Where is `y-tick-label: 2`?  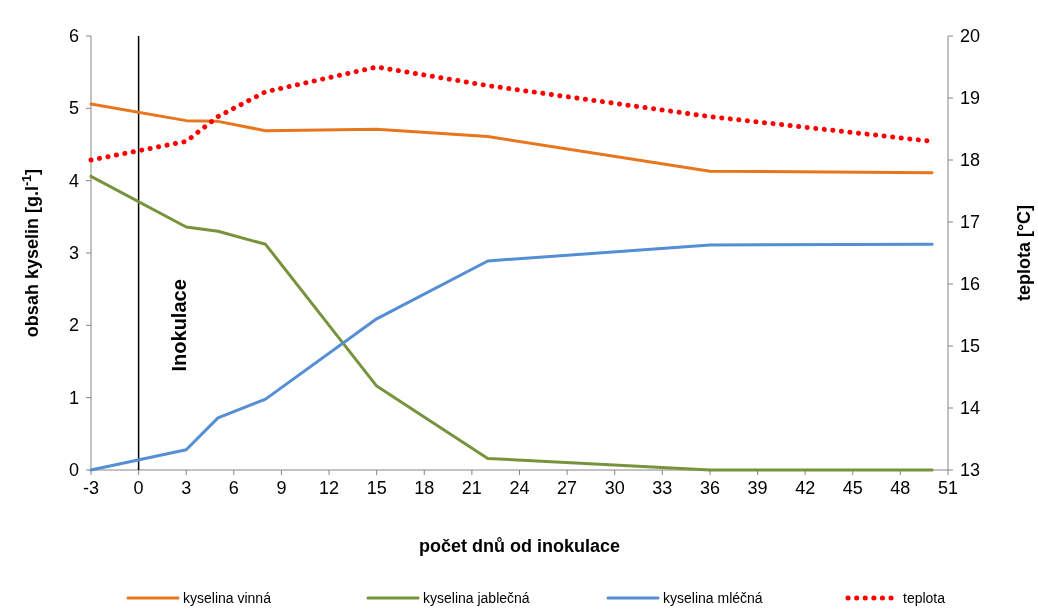 y-tick-label: 2 is located at coordinates (73, 325).